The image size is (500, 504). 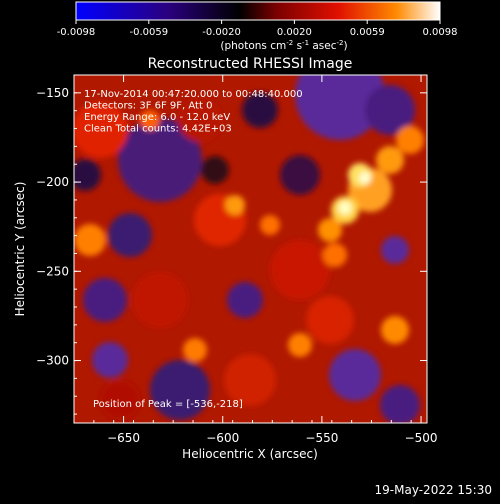 I want to click on plot-title: Reconstructed RHESSI Image, so click(x=250, y=64).